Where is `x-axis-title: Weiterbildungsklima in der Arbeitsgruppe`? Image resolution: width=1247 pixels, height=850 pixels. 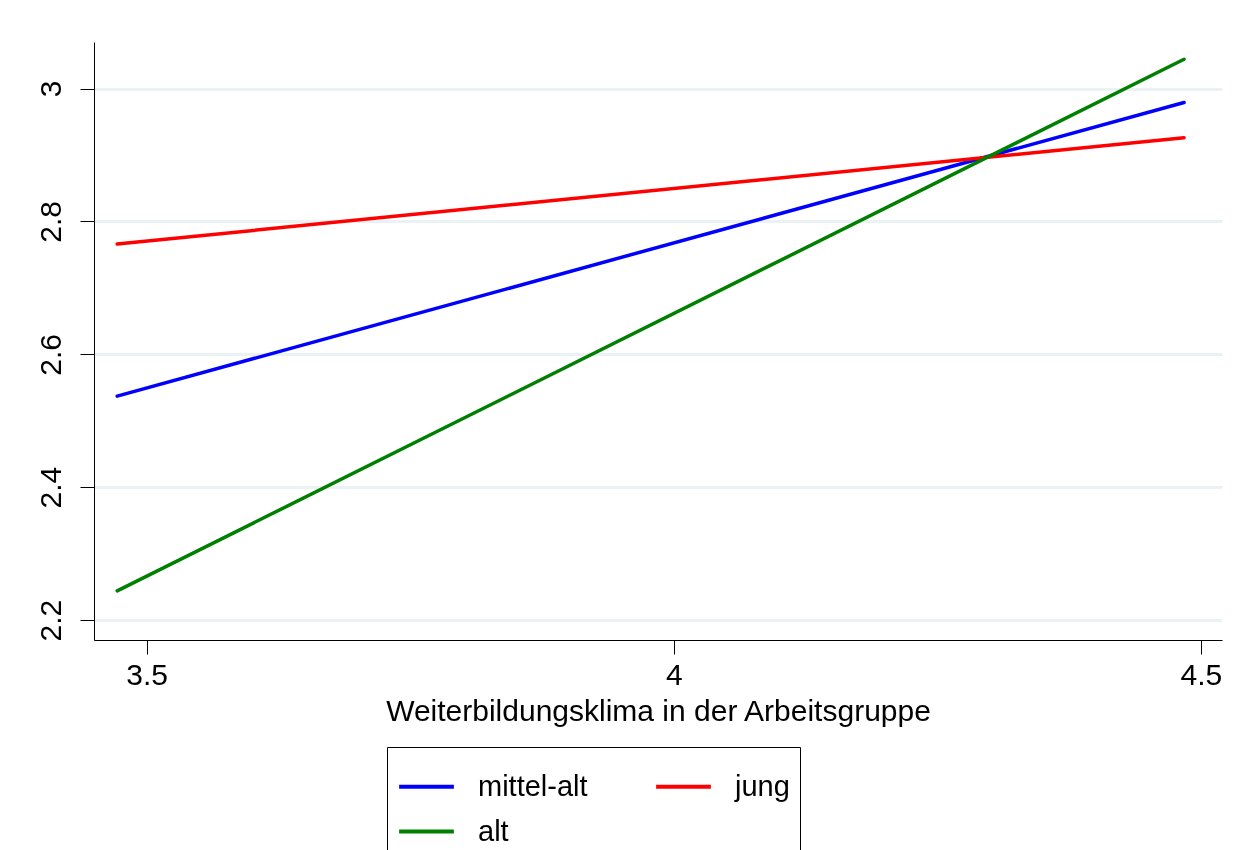
x-axis-title: Weiterbildungsklima in der Arbeitsgruppe is located at coordinates (658, 710).